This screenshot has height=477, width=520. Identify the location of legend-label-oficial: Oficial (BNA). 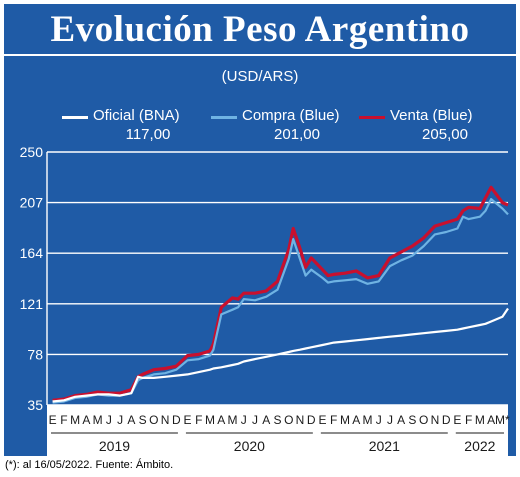
(136, 115).